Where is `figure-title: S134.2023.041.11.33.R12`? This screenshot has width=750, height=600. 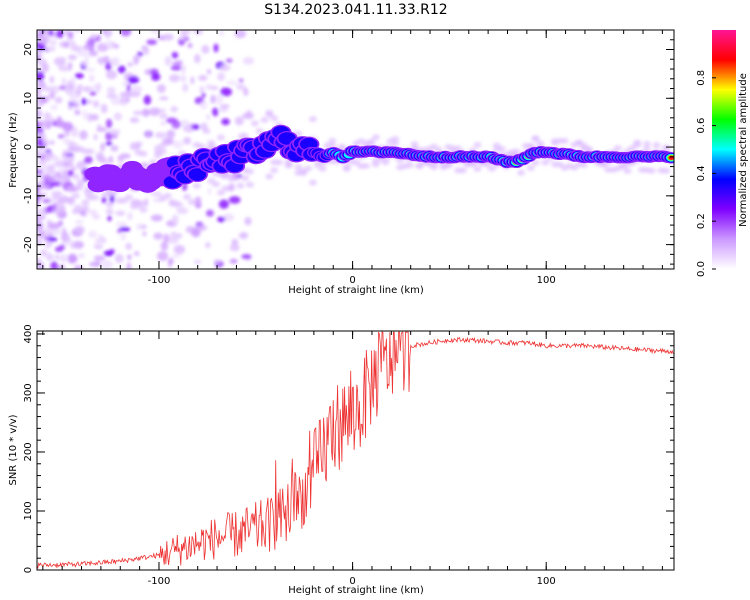 figure-title: S134.2023.041.11.33.R12 is located at coordinates (355, 10).